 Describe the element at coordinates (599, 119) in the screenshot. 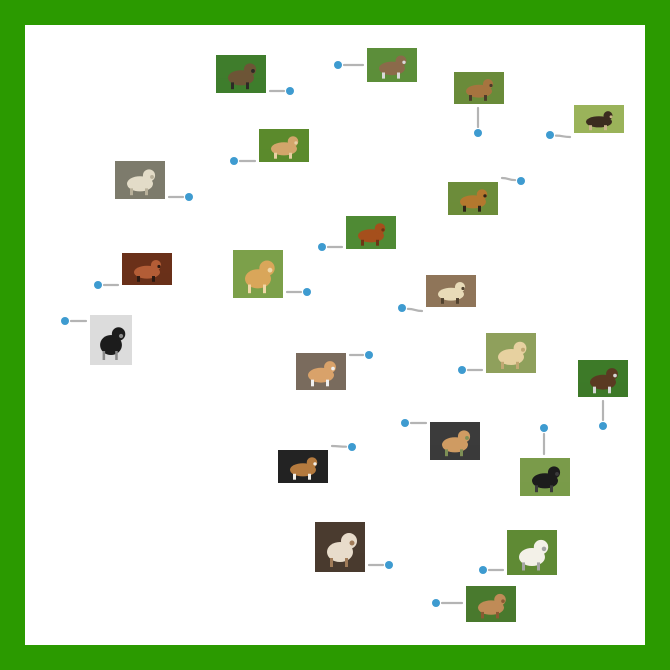

I see `dog-thumbnail-german-shepherd-side` at that location.